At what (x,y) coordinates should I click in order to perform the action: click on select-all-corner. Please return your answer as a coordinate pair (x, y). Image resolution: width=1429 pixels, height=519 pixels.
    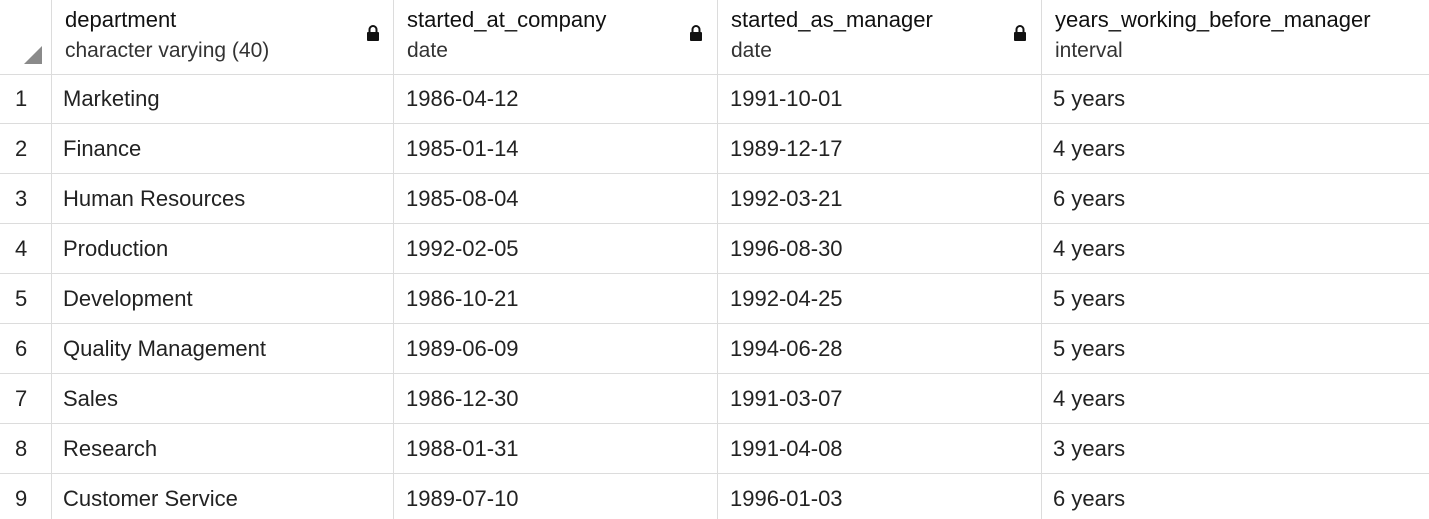
    Looking at the image, I should click on (26, 37).